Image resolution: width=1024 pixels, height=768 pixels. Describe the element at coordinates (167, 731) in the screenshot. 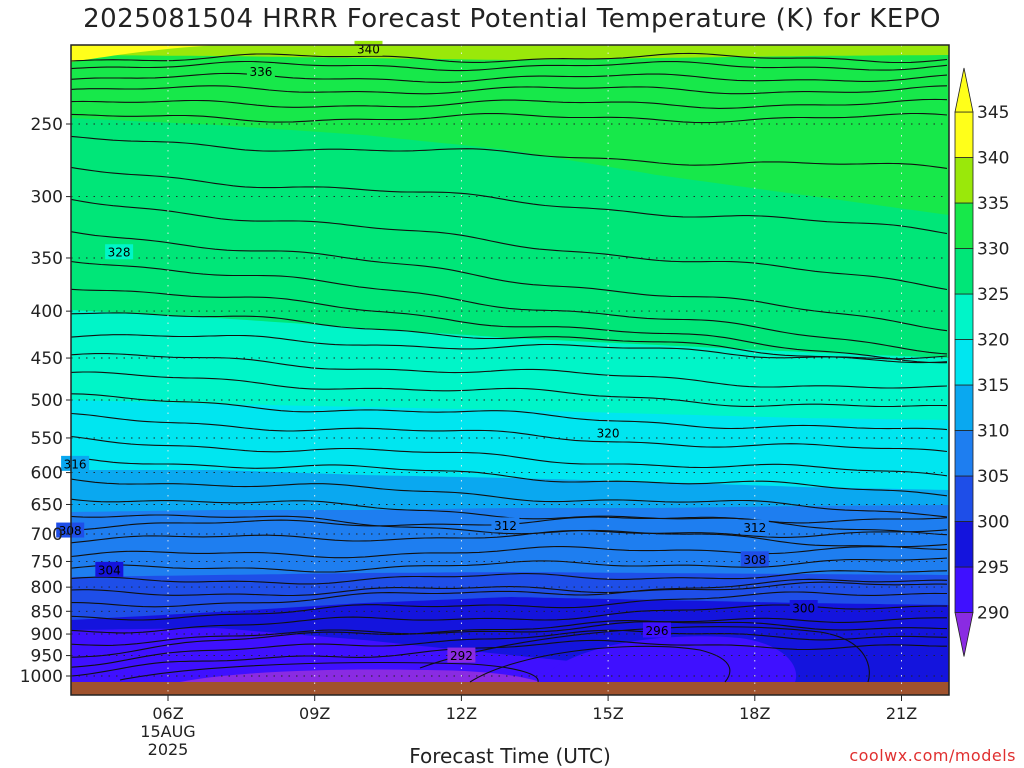

I see `x-date-label-0: 15AUG` at that location.